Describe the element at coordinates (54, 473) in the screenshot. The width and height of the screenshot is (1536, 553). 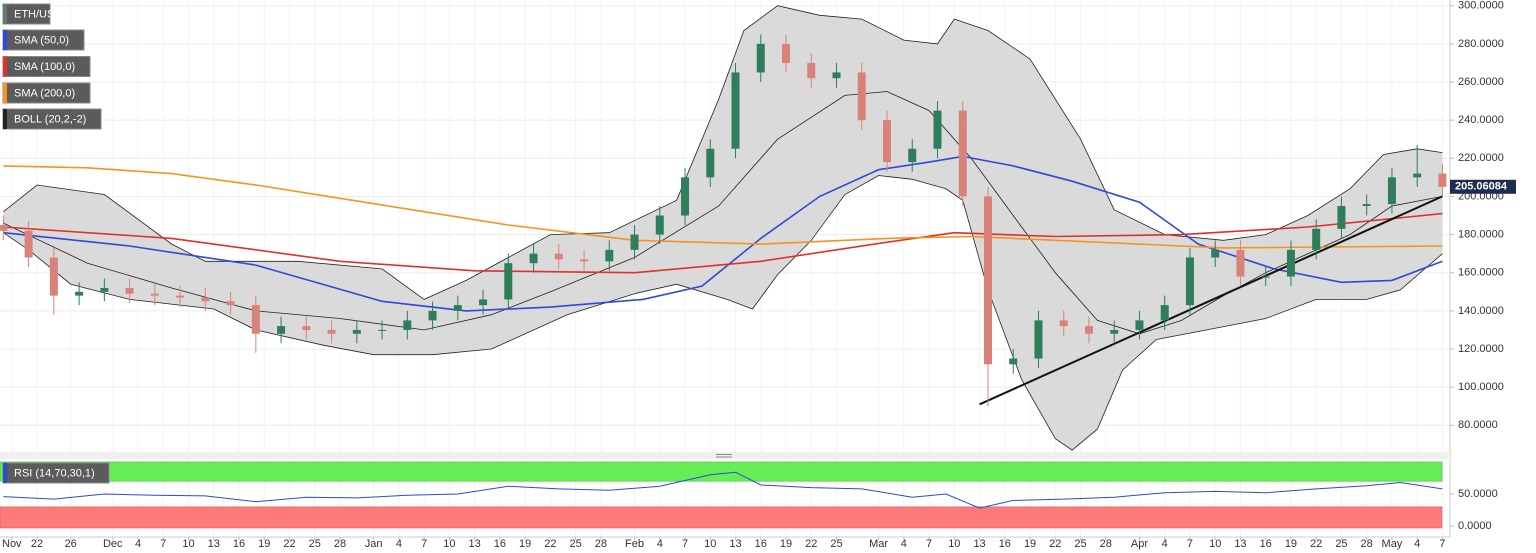
I see `legend-label: RSI (14,70,30,1)` at that location.